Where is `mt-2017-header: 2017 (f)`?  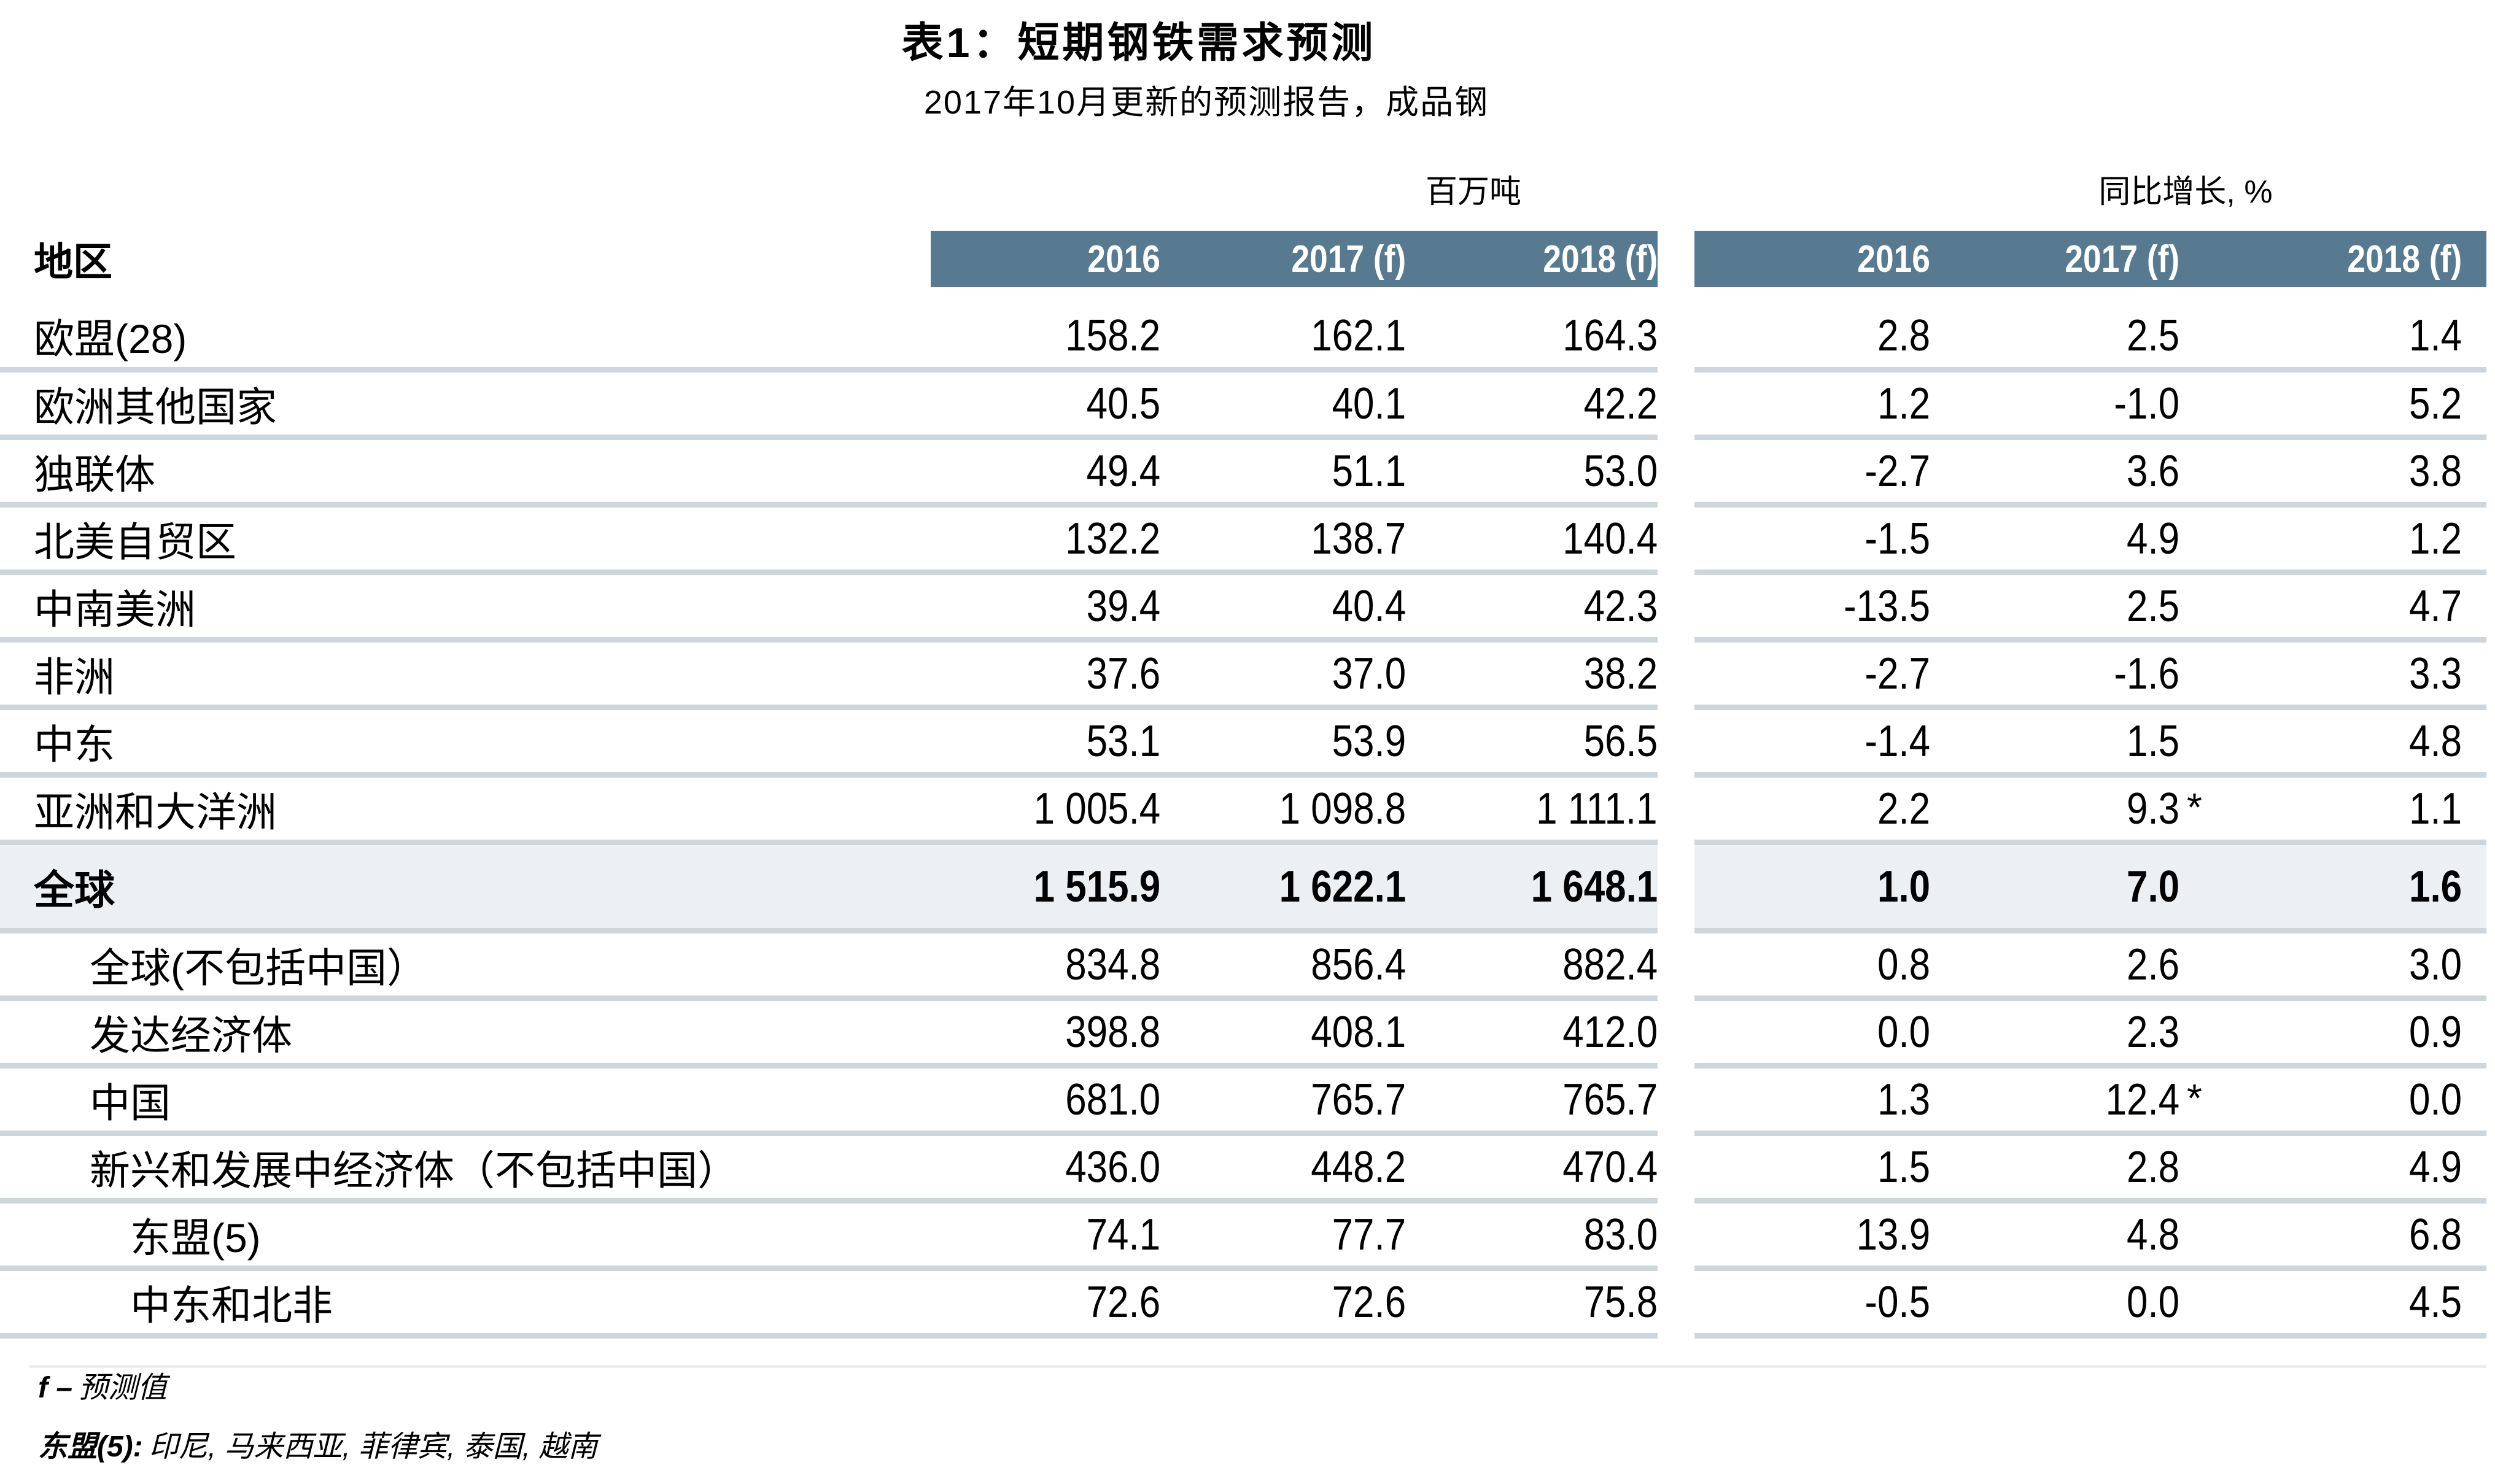 mt-2017-header: 2017 (f) is located at coordinates (1283, 259).